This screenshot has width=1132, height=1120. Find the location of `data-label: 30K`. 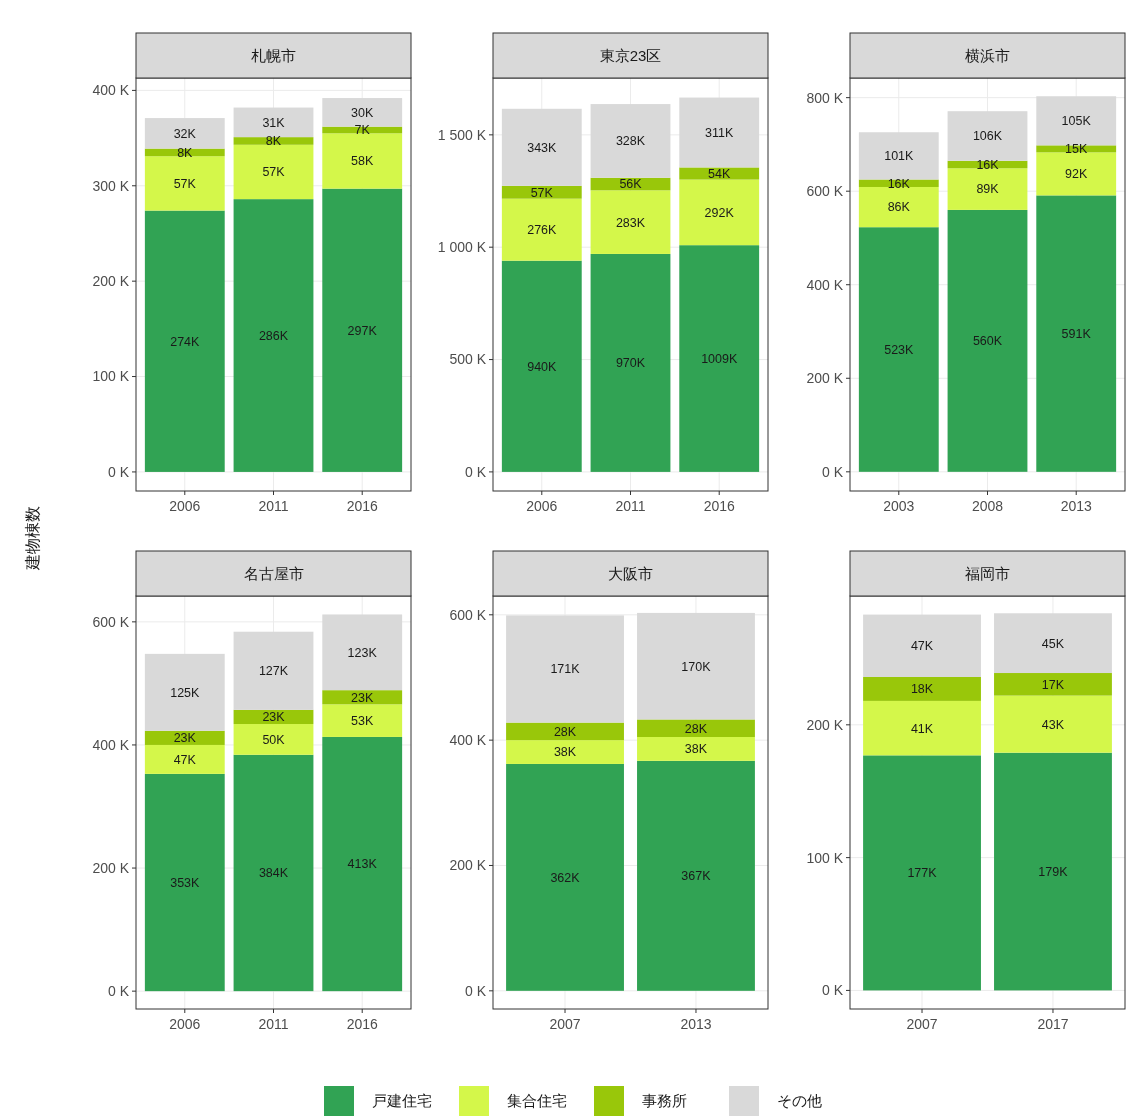

data-label: 30K is located at coordinates (362, 112).